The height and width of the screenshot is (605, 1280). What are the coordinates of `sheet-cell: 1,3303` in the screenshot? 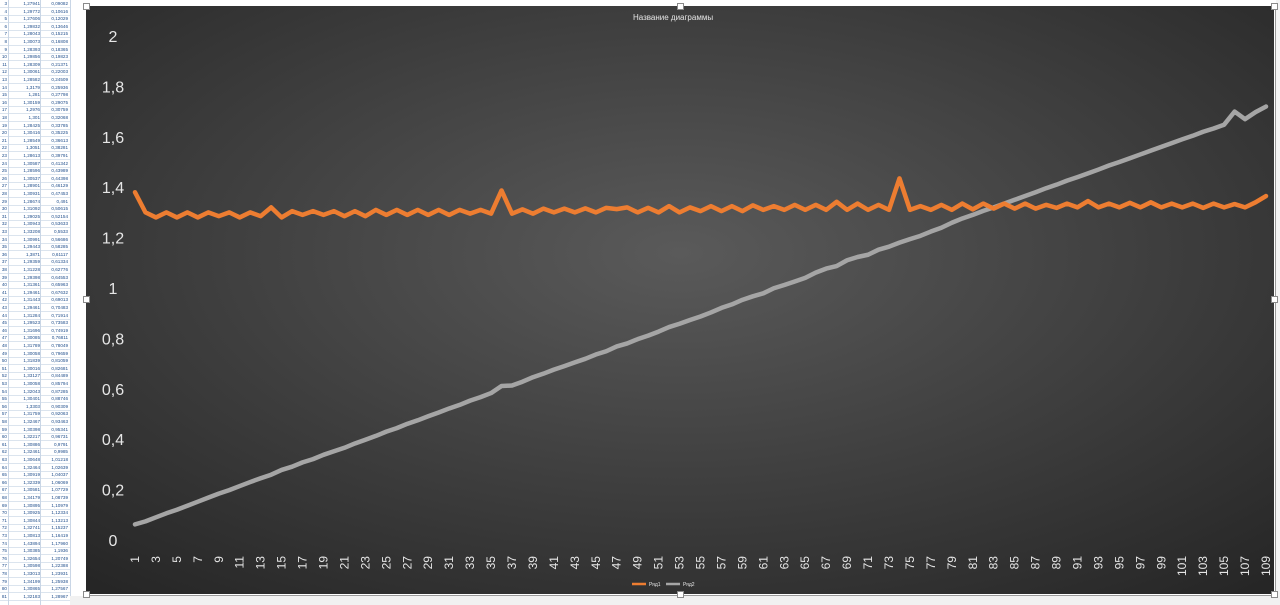 It's located at (32, 406).